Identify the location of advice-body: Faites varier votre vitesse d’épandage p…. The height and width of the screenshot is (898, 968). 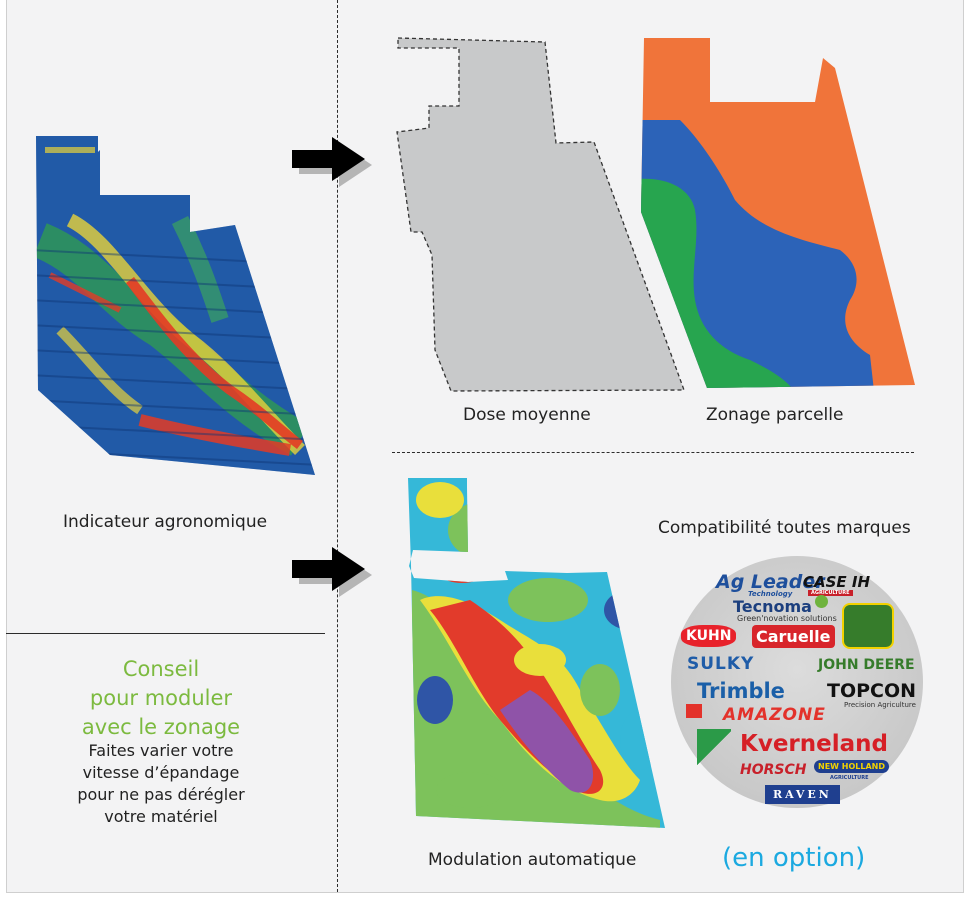
(161, 784).